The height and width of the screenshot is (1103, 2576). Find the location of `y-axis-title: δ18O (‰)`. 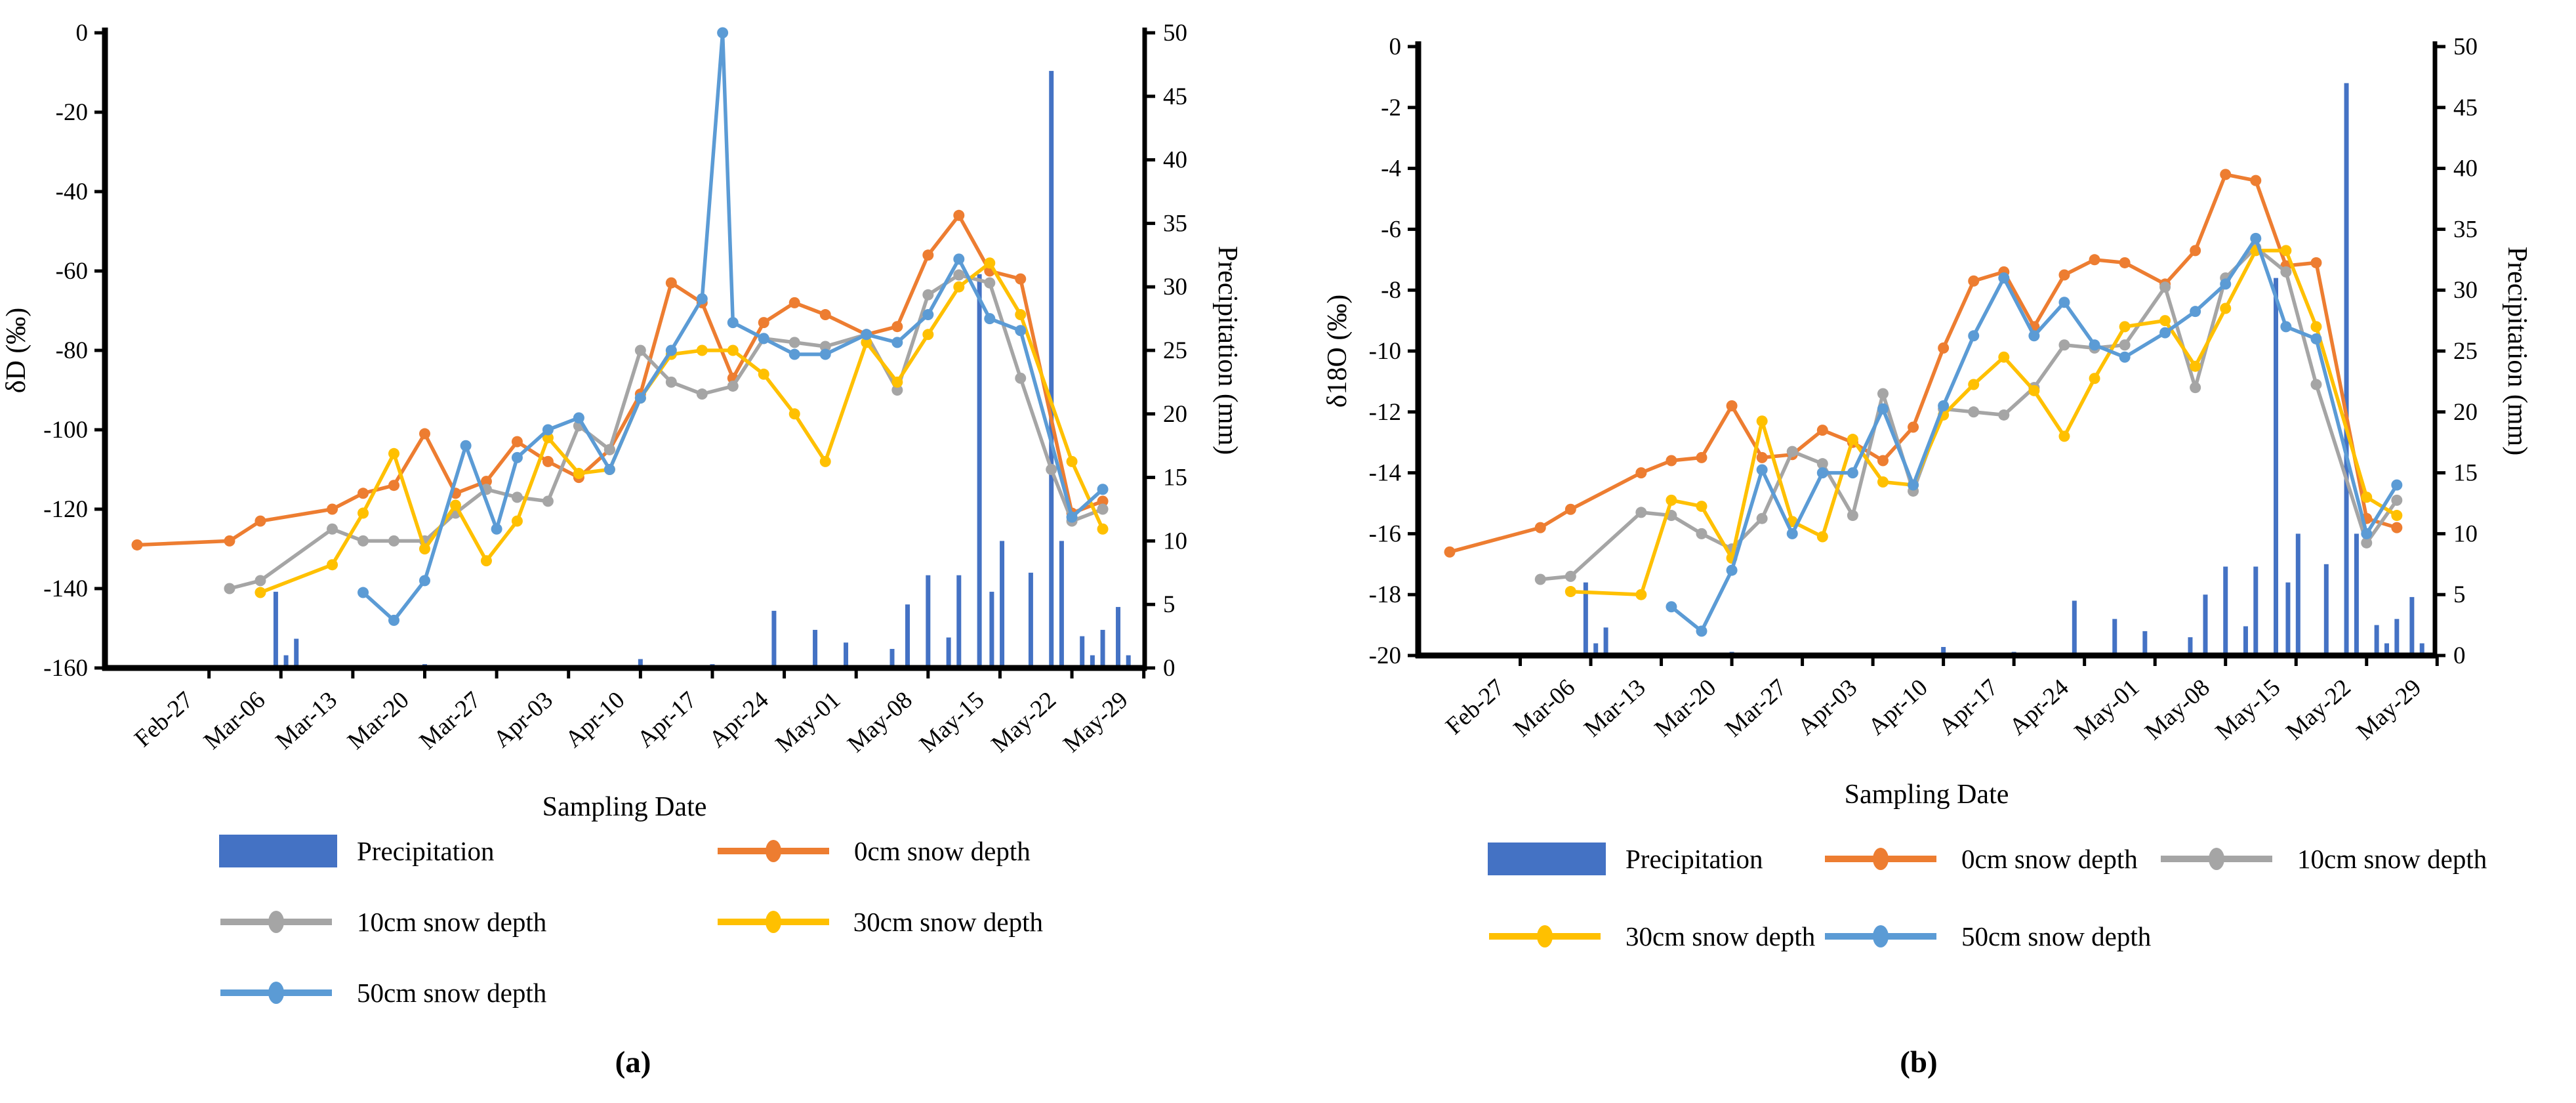

y-axis-title: δ18O (‰) is located at coordinates (1337, 351).